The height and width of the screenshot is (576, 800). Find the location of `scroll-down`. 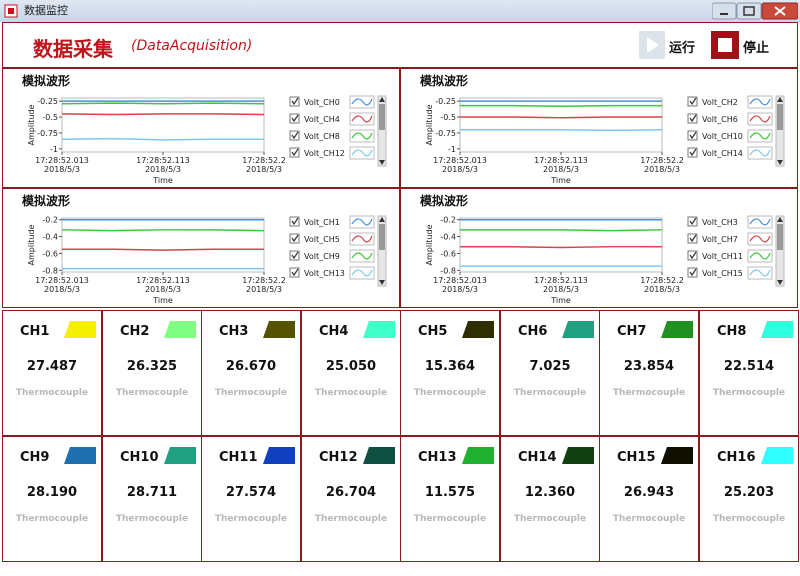

scroll-down is located at coordinates (780, 162).